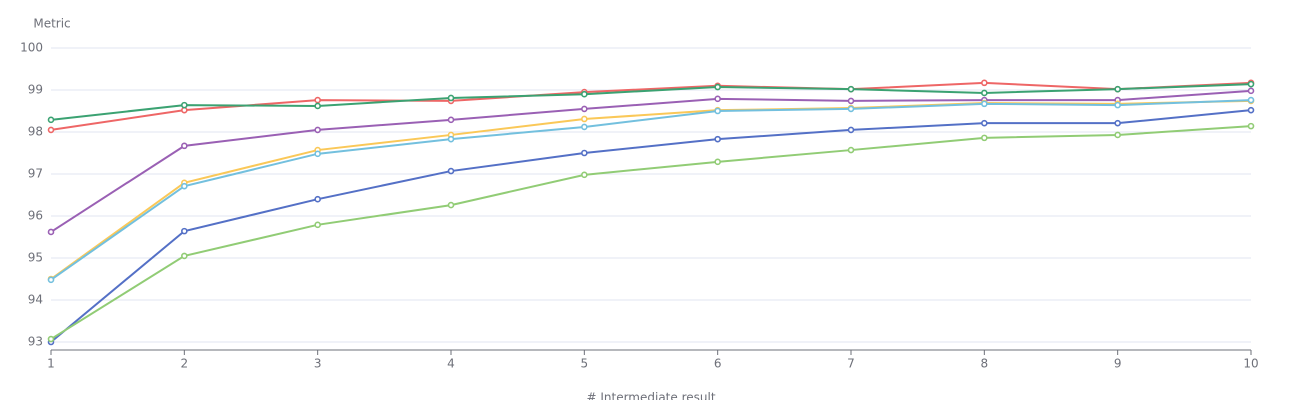  What do you see at coordinates (35, 216) in the screenshot?
I see `y-tick-label: 96` at bounding box center [35, 216].